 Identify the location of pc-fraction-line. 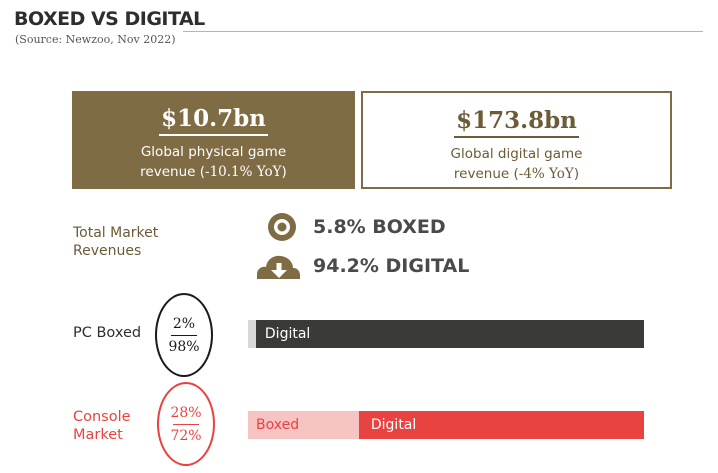
(184, 335).